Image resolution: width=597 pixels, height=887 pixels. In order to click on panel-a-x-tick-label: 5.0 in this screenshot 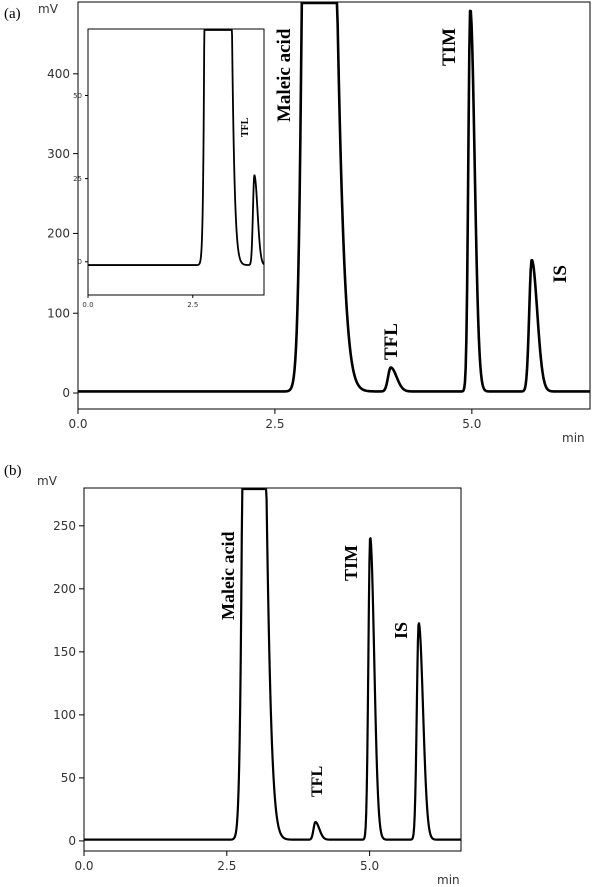, I will do `click(471, 424)`.